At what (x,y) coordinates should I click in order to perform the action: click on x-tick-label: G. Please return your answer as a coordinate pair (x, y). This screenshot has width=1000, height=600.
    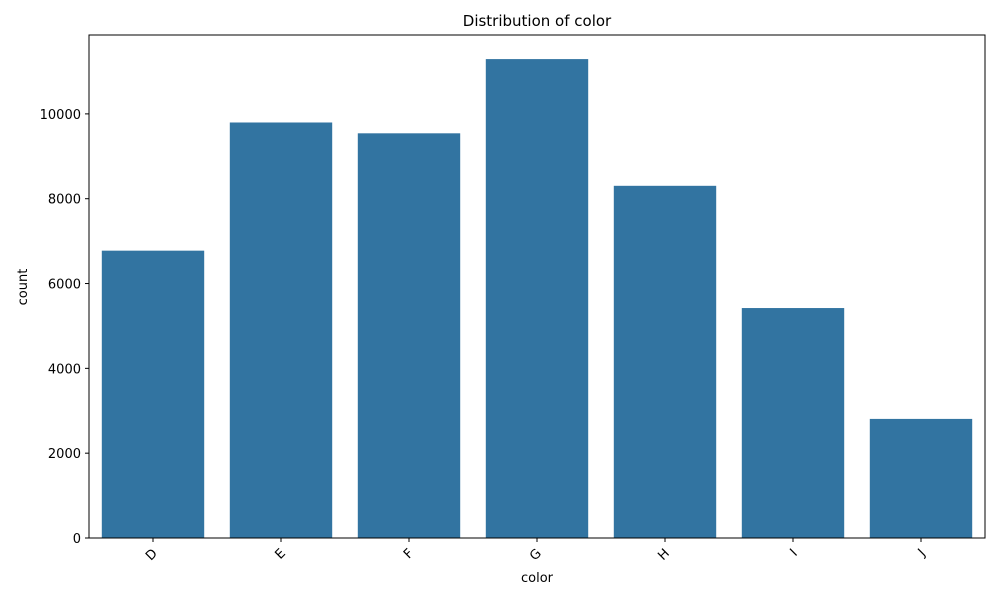
    Looking at the image, I should click on (536, 555).